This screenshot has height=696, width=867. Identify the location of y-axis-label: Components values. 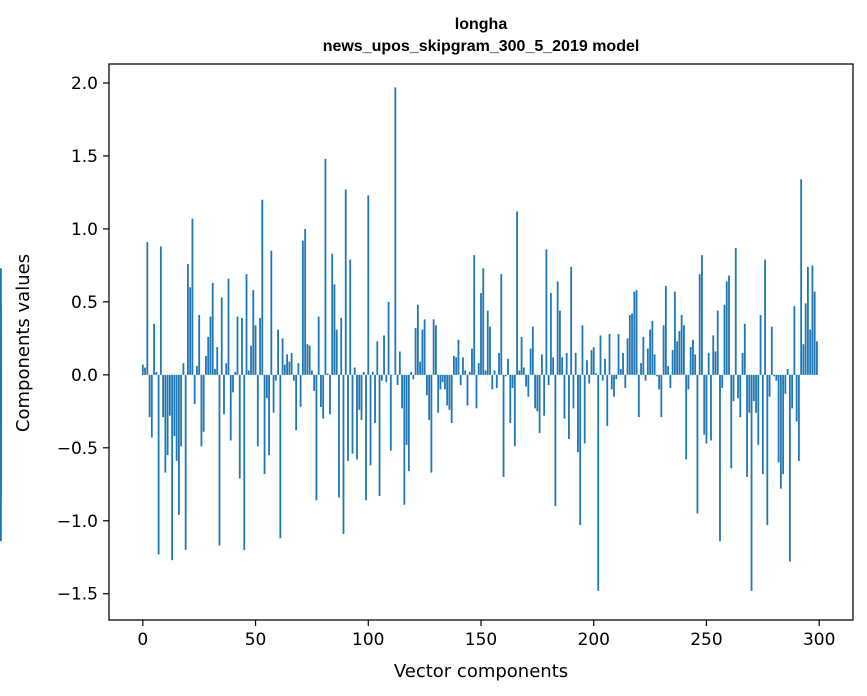
(23, 343).